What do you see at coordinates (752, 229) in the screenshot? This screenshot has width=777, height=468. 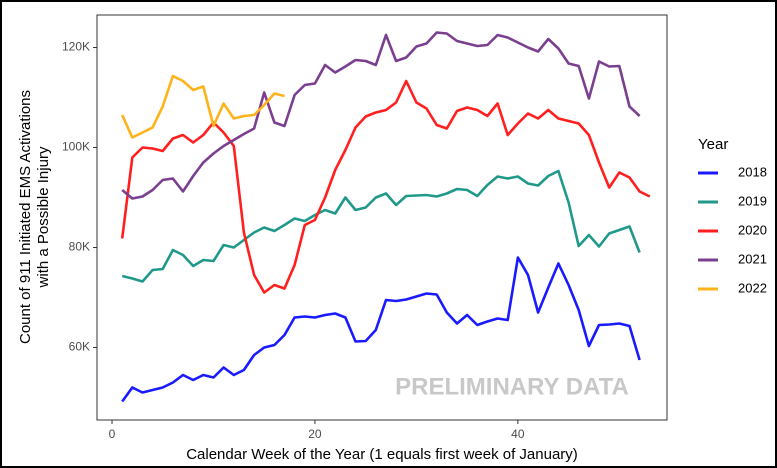 I see `legend-label: 2020` at bounding box center [752, 229].